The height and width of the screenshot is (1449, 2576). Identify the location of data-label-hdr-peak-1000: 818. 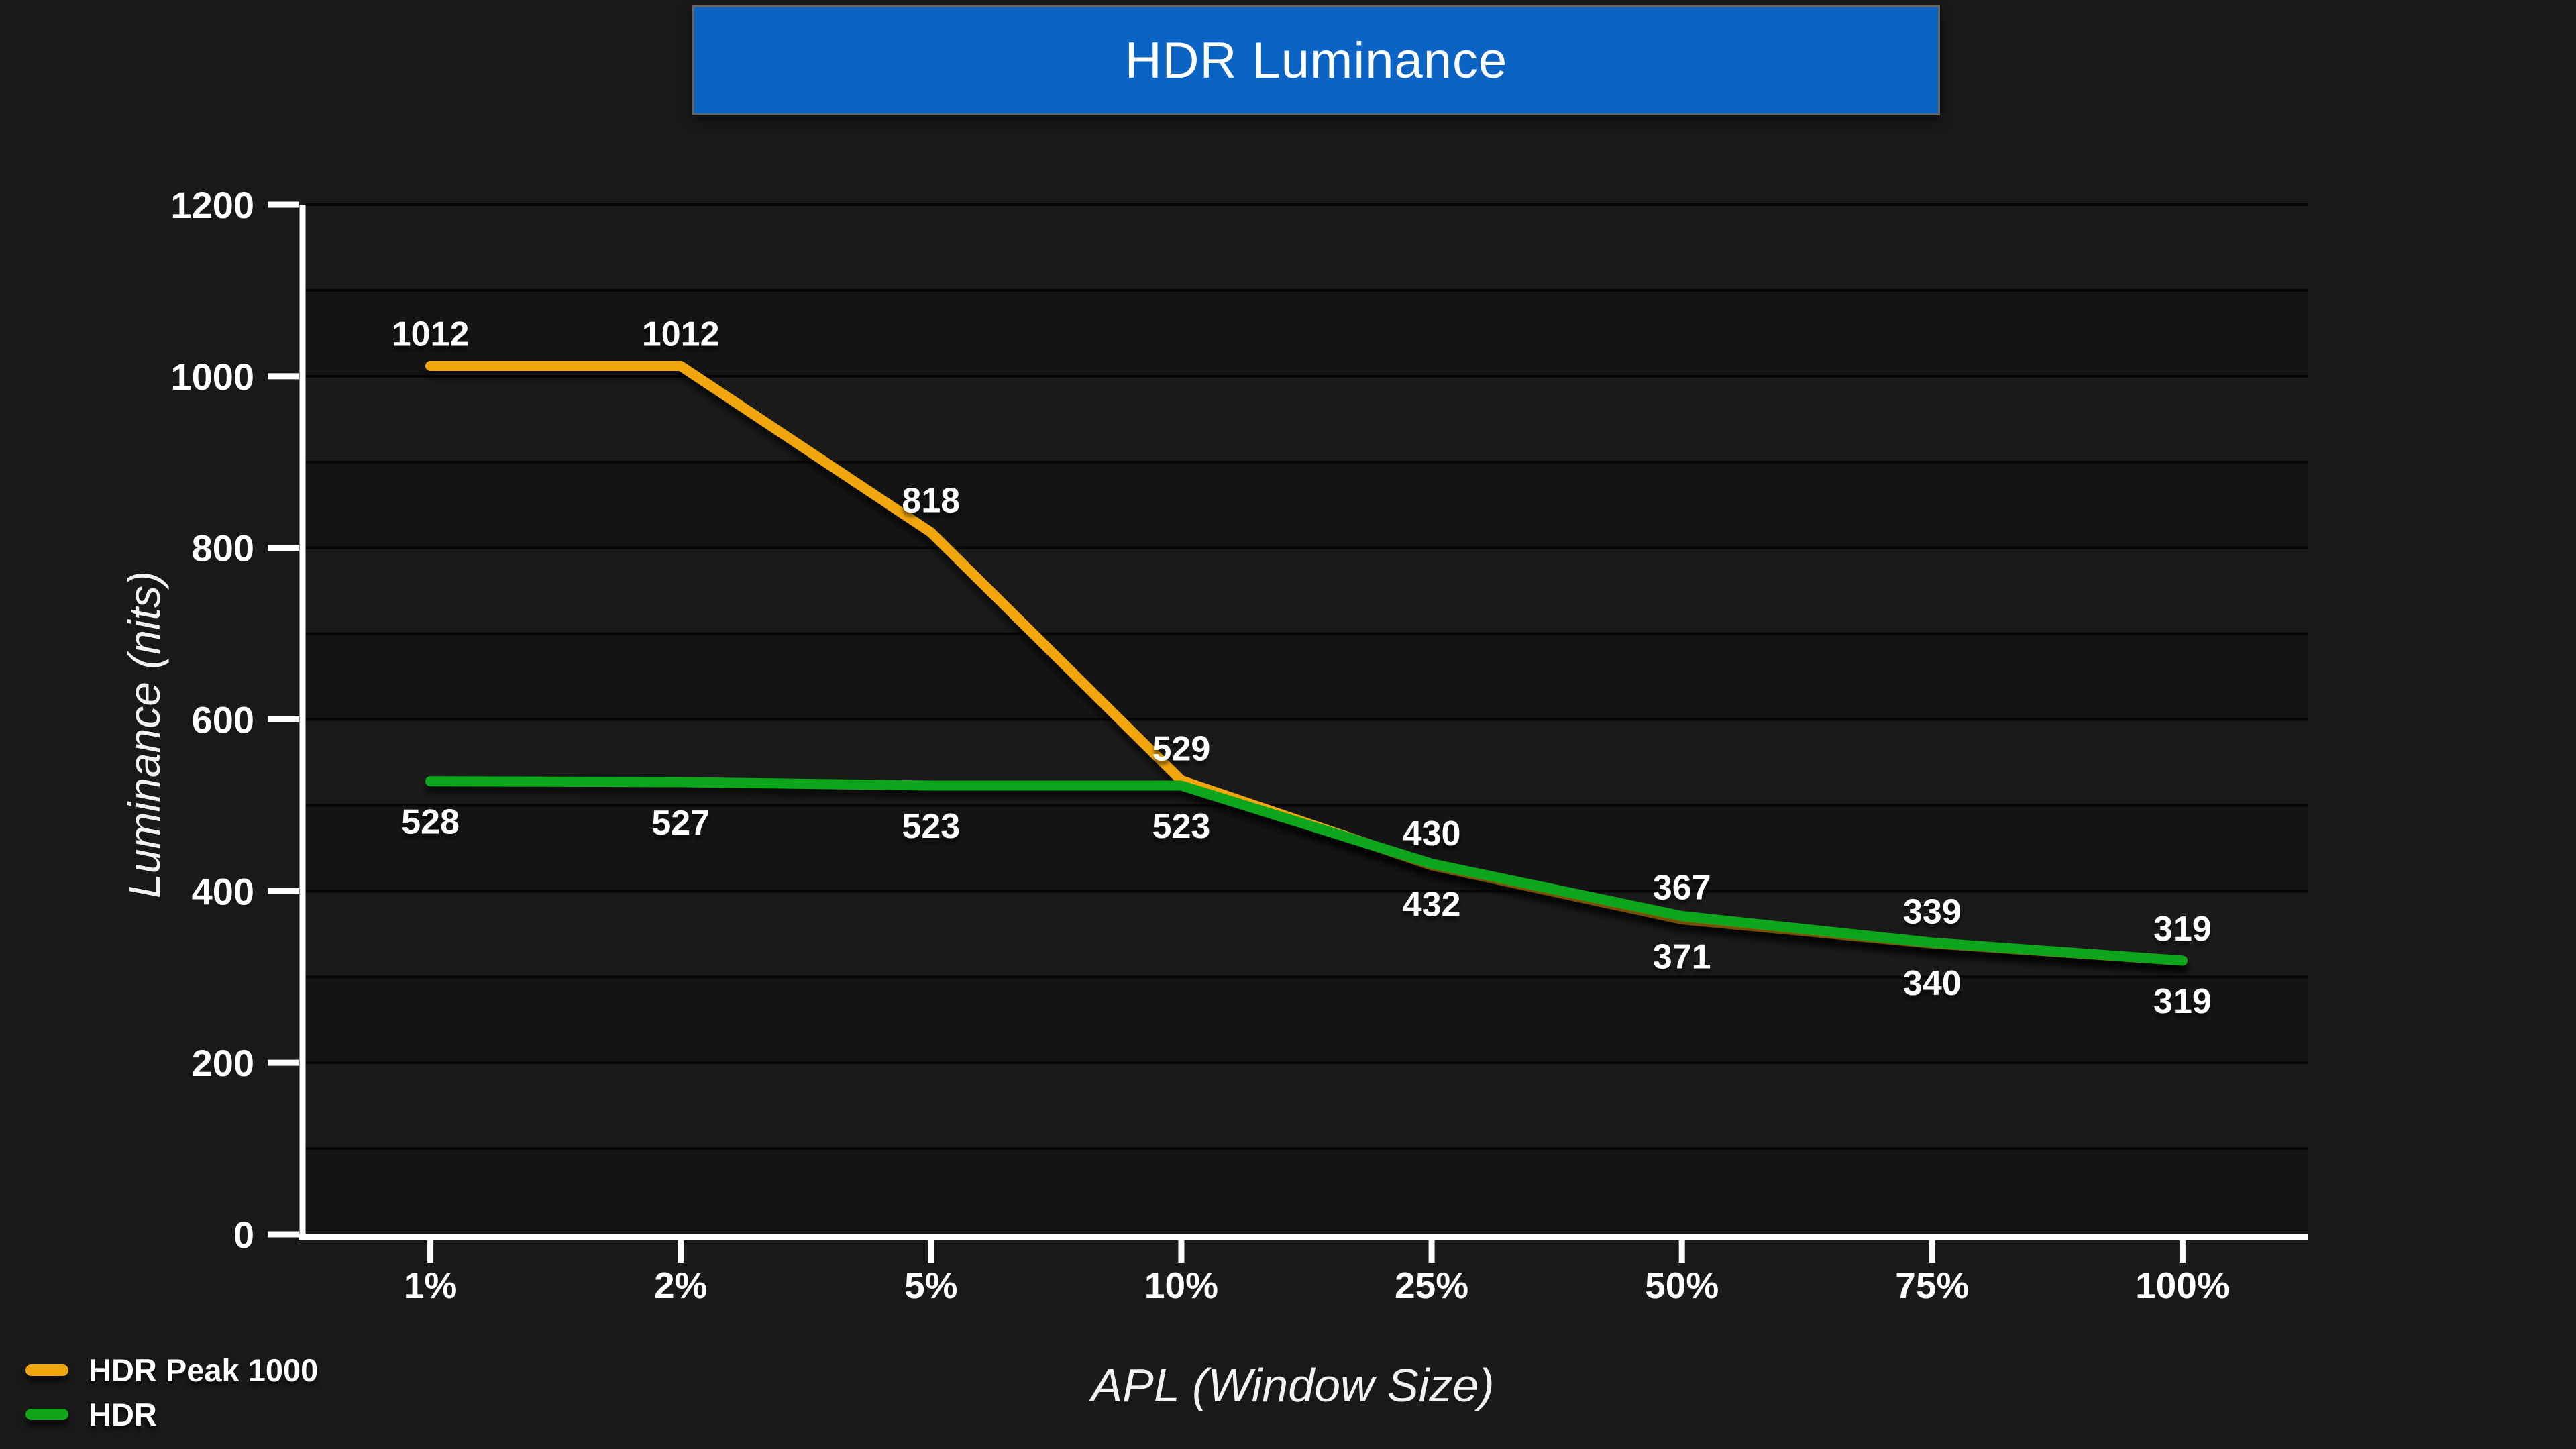
(931, 501).